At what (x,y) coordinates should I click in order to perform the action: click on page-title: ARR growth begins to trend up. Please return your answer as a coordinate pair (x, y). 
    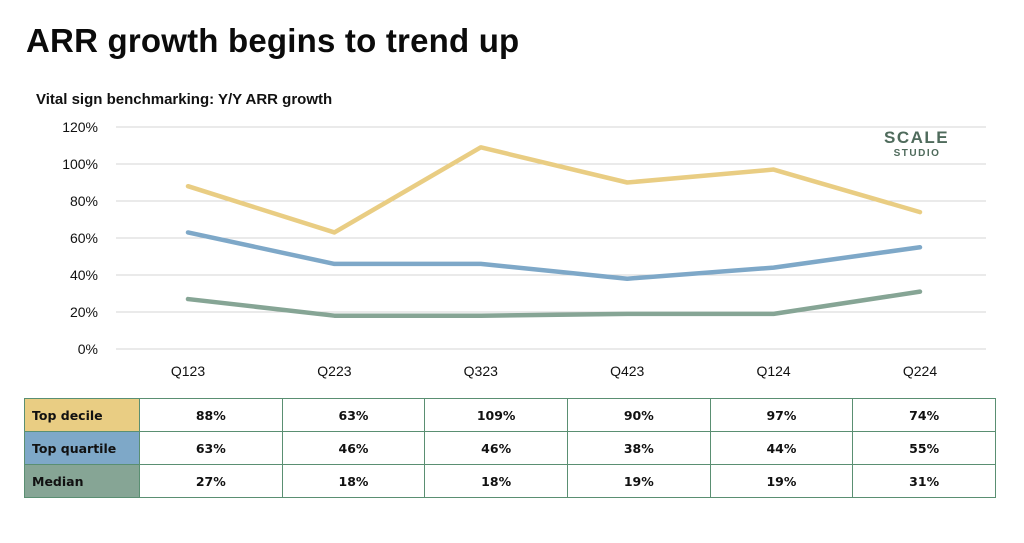
    Looking at the image, I should click on (273, 40).